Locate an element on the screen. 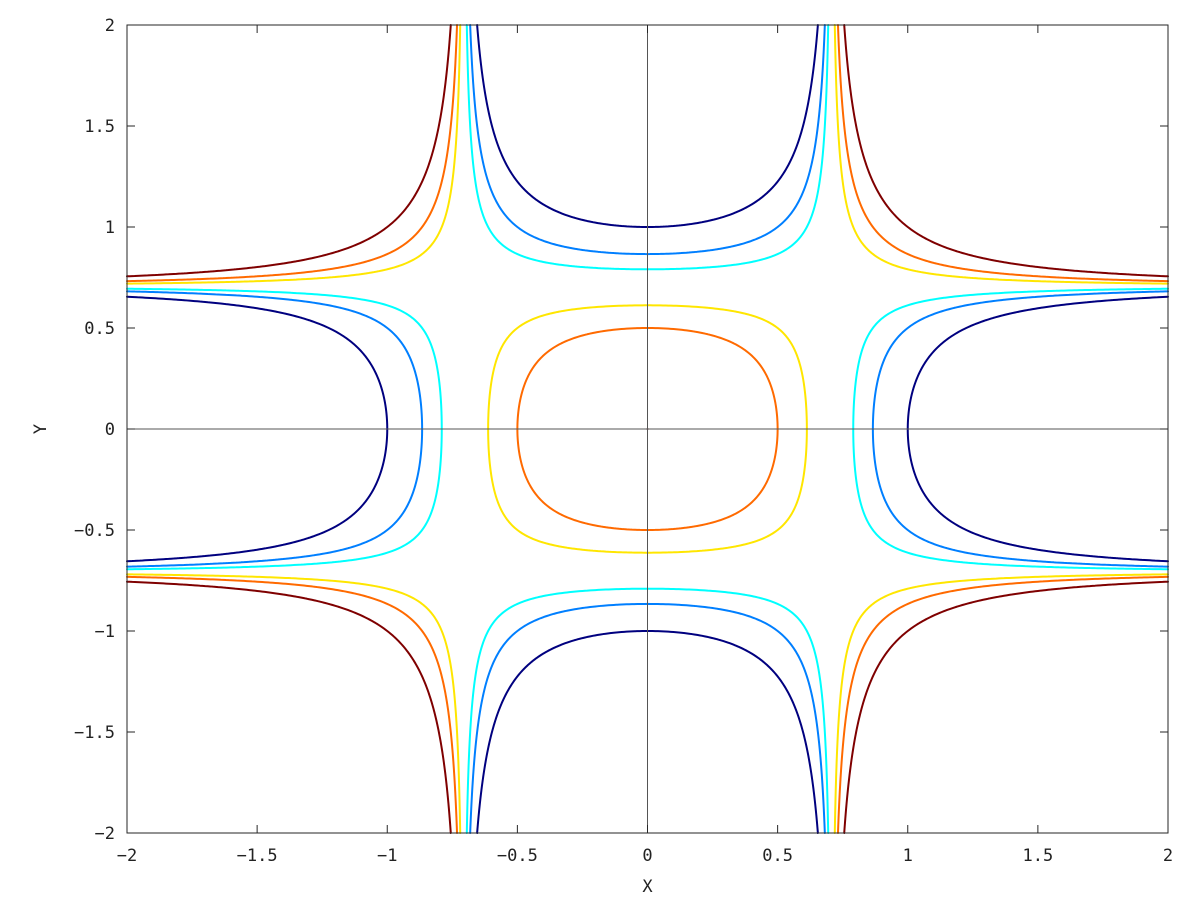 This screenshot has width=1200, height=904. y-tick-label: −1 is located at coordinates (105, 632).